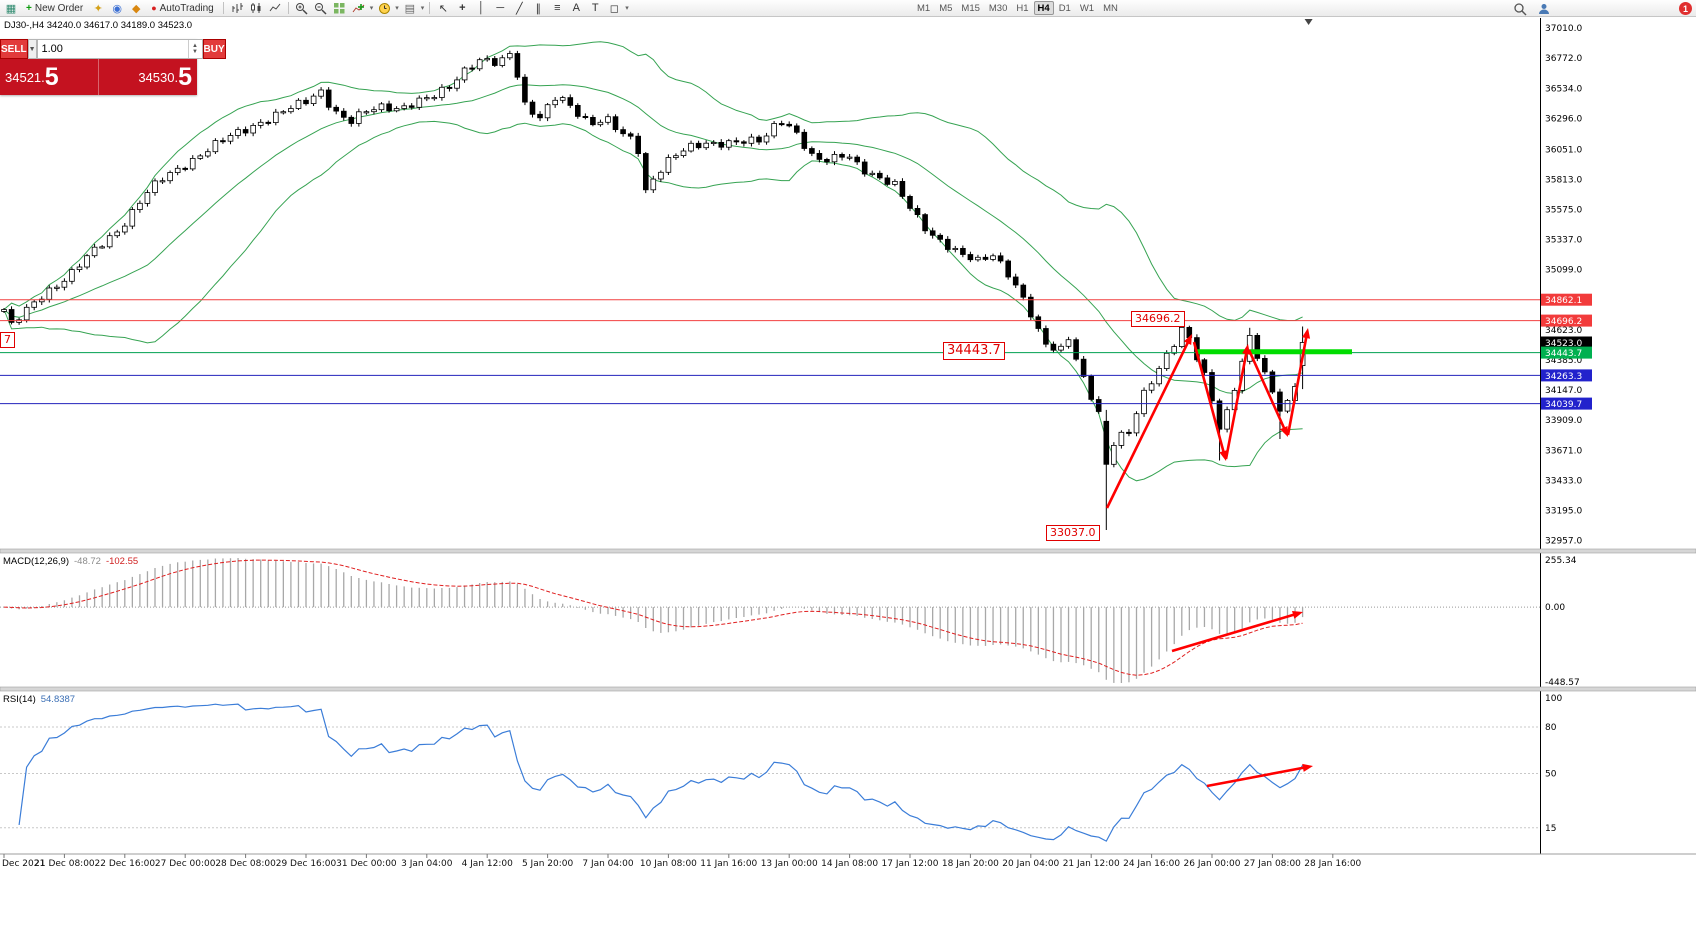 The height and width of the screenshot is (942, 1696). I want to click on accounts-icon: ◉, so click(117, 8).